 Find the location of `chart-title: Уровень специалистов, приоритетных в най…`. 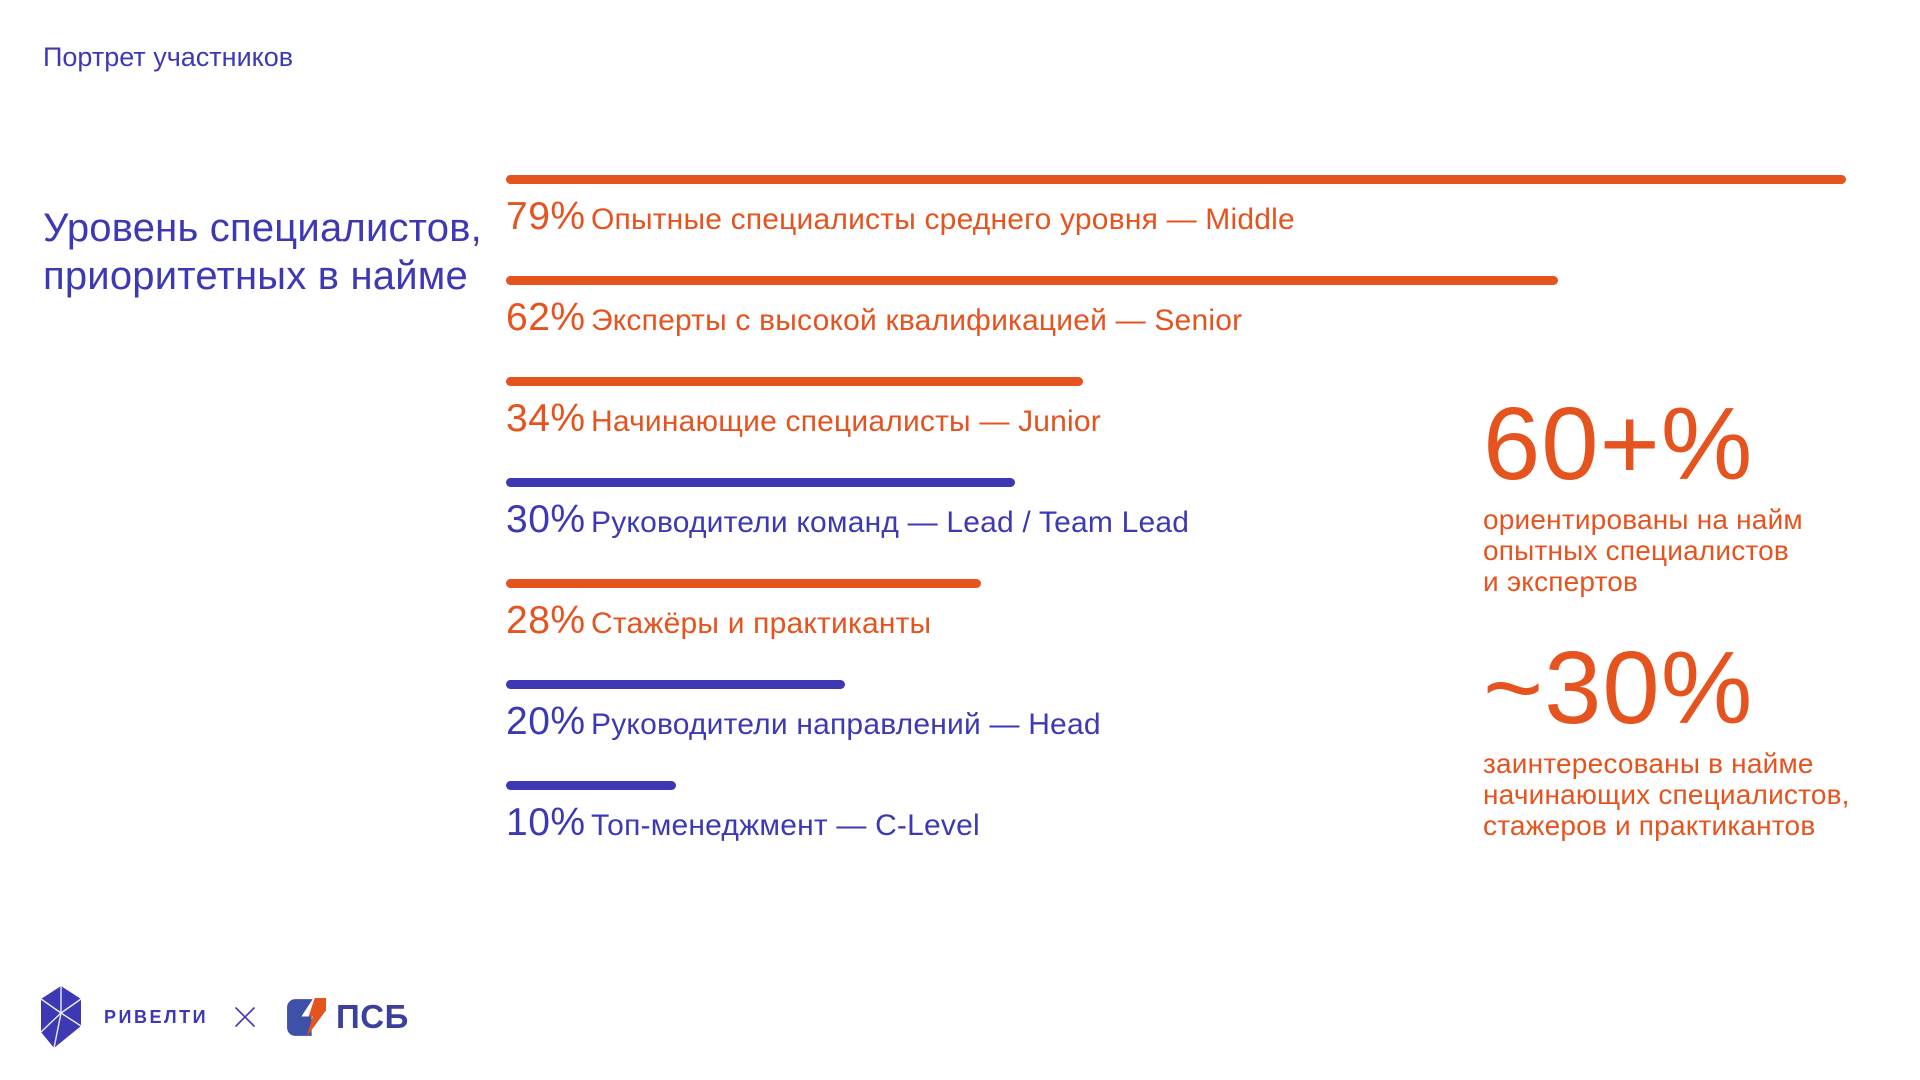

chart-title: Уровень специалистов, приоритетных в най… is located at coordinates (262, 252).